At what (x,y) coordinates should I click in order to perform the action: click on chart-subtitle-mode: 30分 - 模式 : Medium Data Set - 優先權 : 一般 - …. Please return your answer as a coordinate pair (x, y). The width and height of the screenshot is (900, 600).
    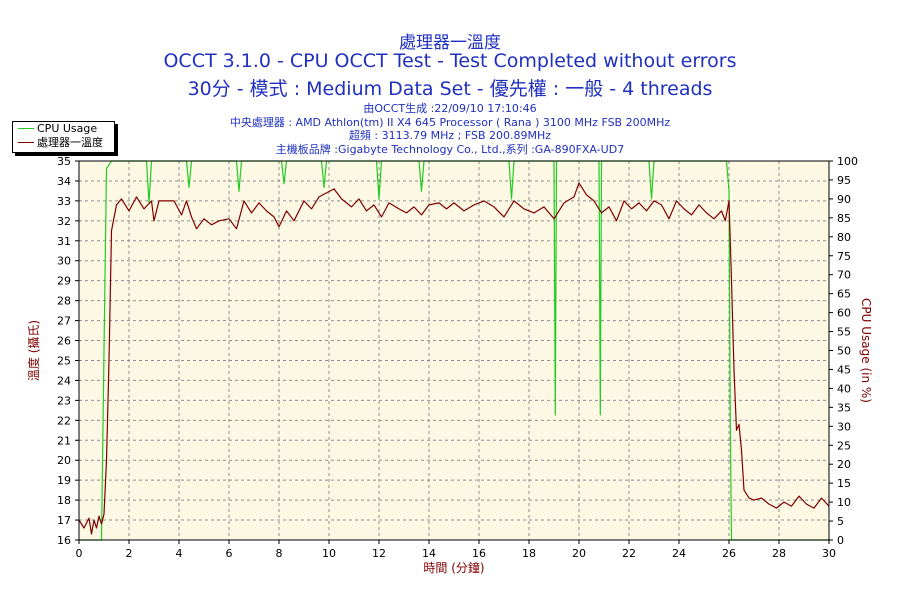
    Looking at the image, I should click on (450, 89).